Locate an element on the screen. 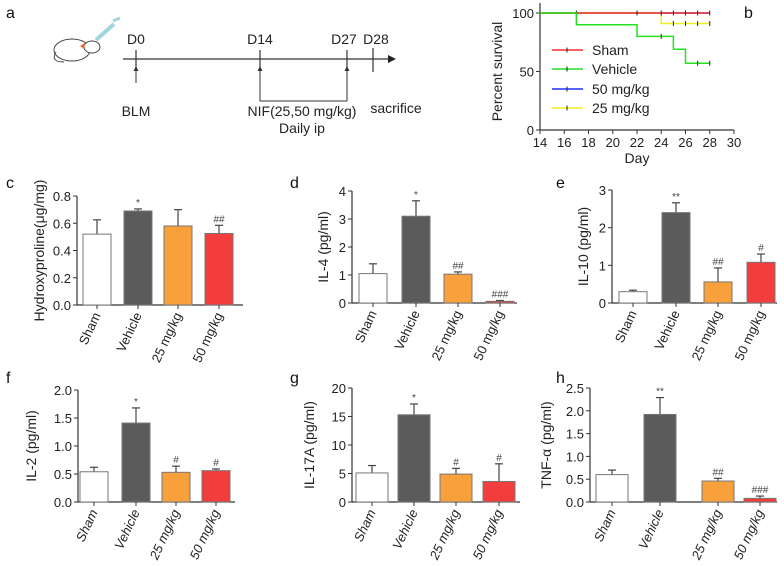  panel-label-g: g is located at coordinates (294, 378).